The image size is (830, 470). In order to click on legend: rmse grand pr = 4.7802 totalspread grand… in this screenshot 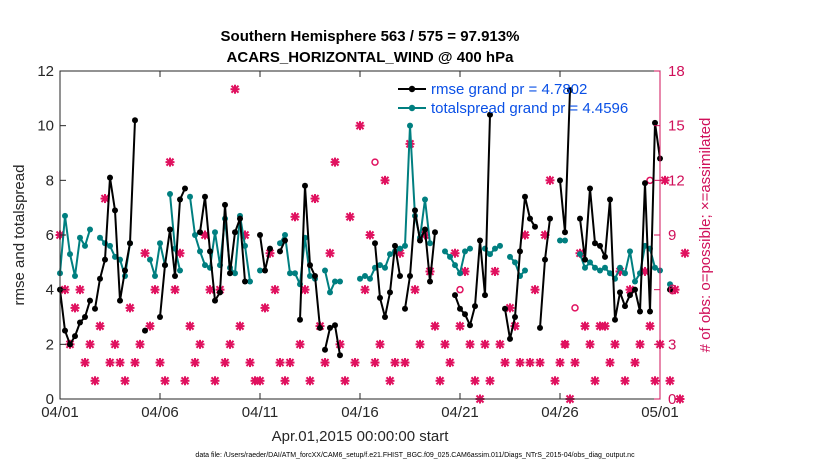, I will do `click(513, 99)`.